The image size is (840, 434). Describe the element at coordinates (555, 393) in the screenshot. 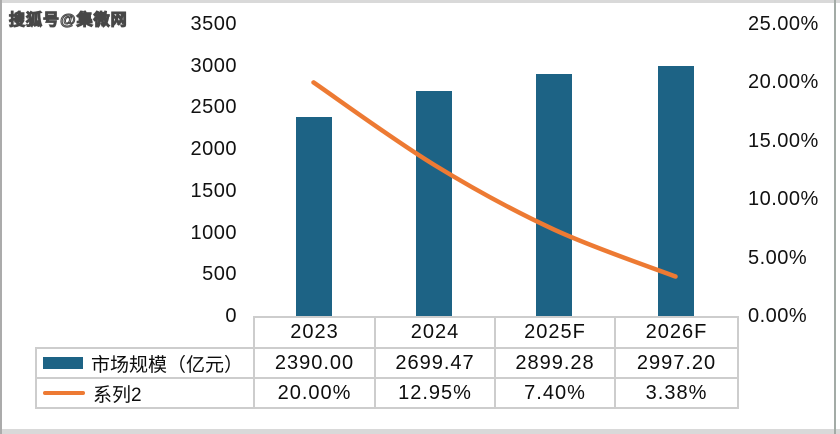

I see `series-value-cell: 7.40%` at that location.